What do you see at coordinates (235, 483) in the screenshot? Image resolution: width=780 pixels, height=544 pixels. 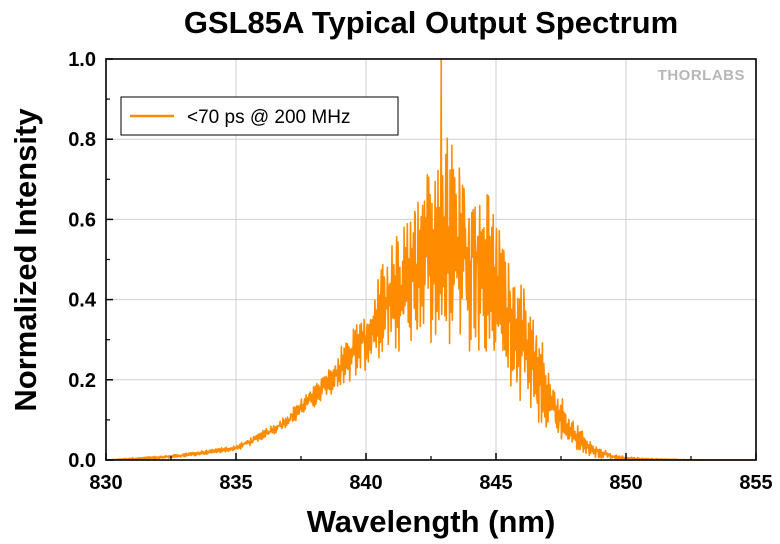 I see `x-tick-label: 835` at bounding box center [235, 483].